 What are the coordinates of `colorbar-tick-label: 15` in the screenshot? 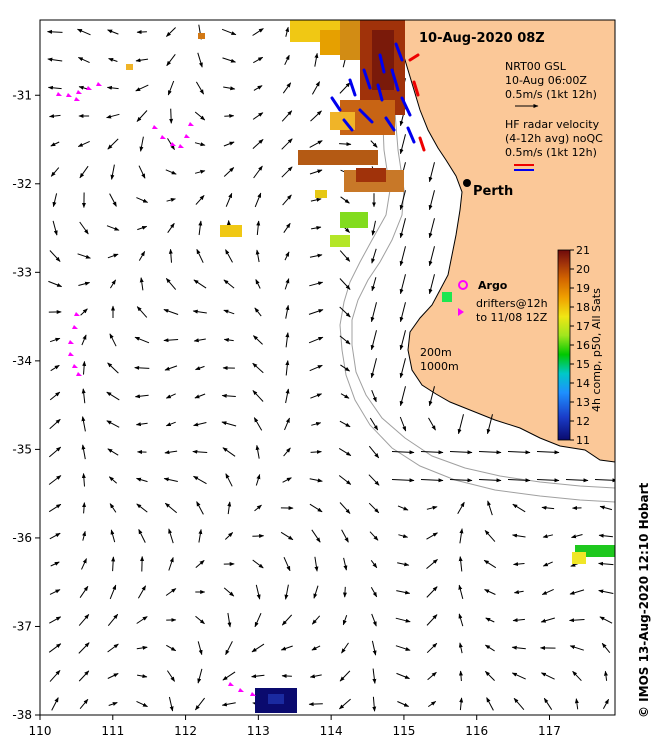 It's located at (583, 364).